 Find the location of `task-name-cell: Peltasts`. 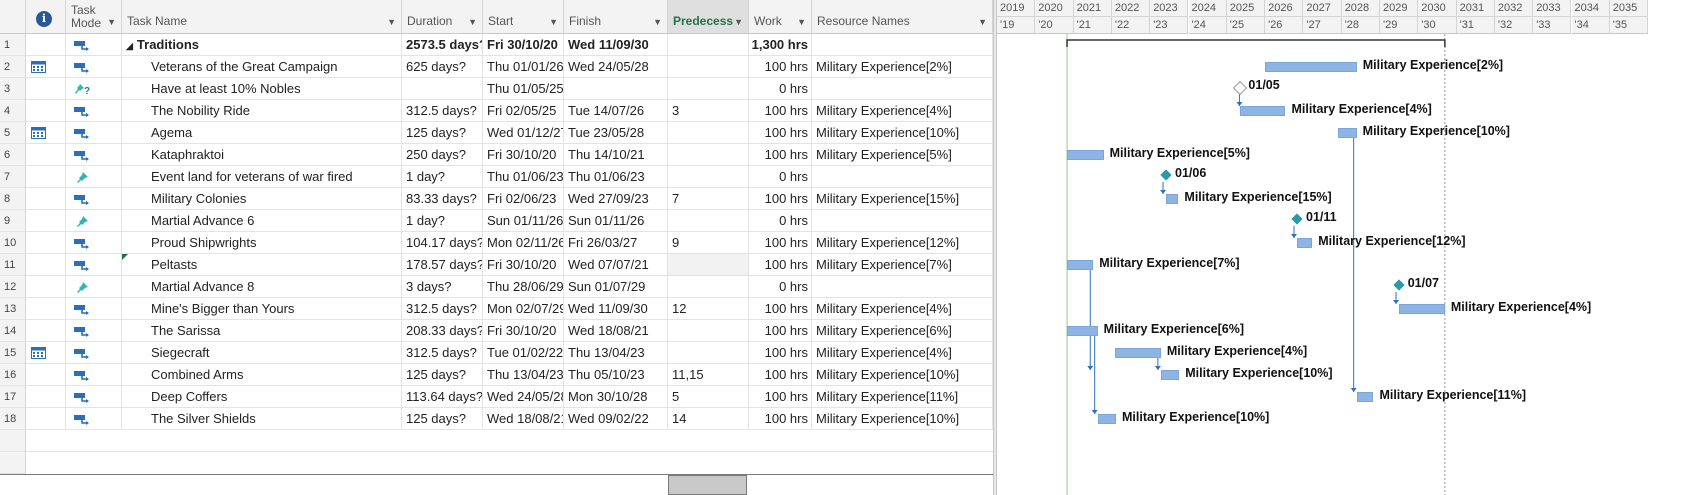

task-name-cell: Peltasts is located at coordinates (262, 265).